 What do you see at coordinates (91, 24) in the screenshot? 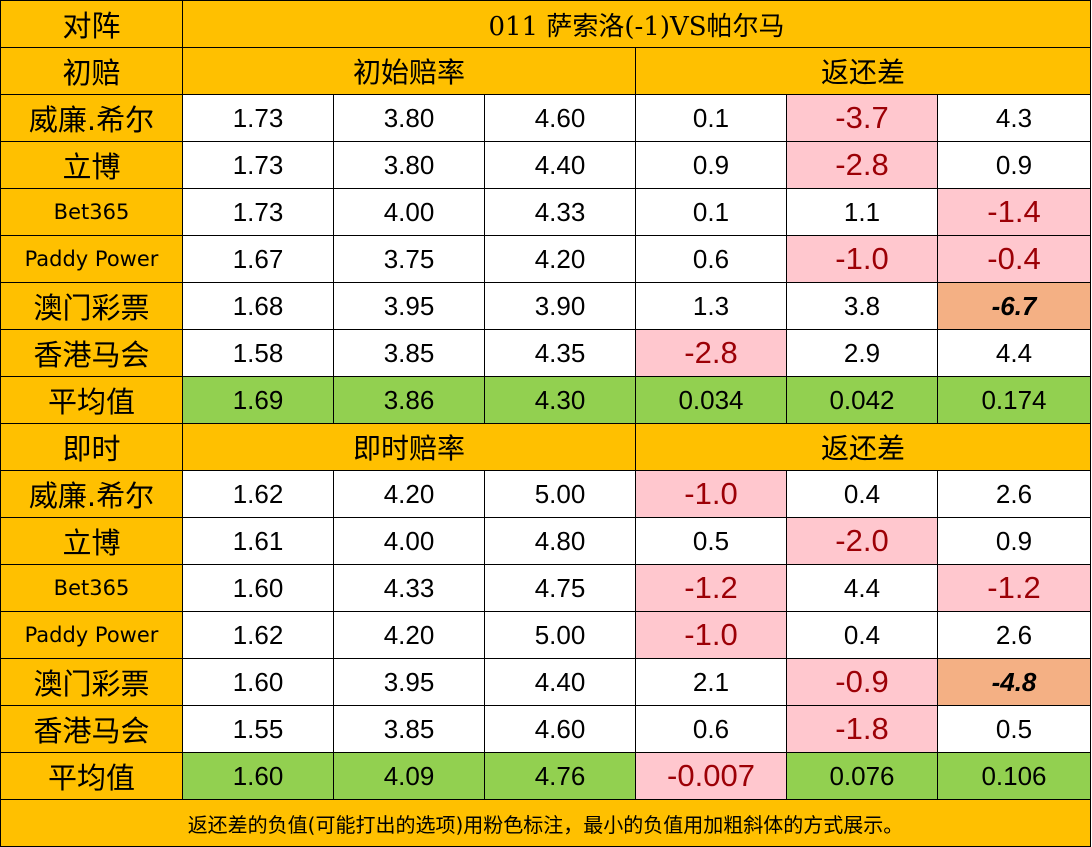
I see `matchup-label: 对阵` at bounding box center [91, 24].